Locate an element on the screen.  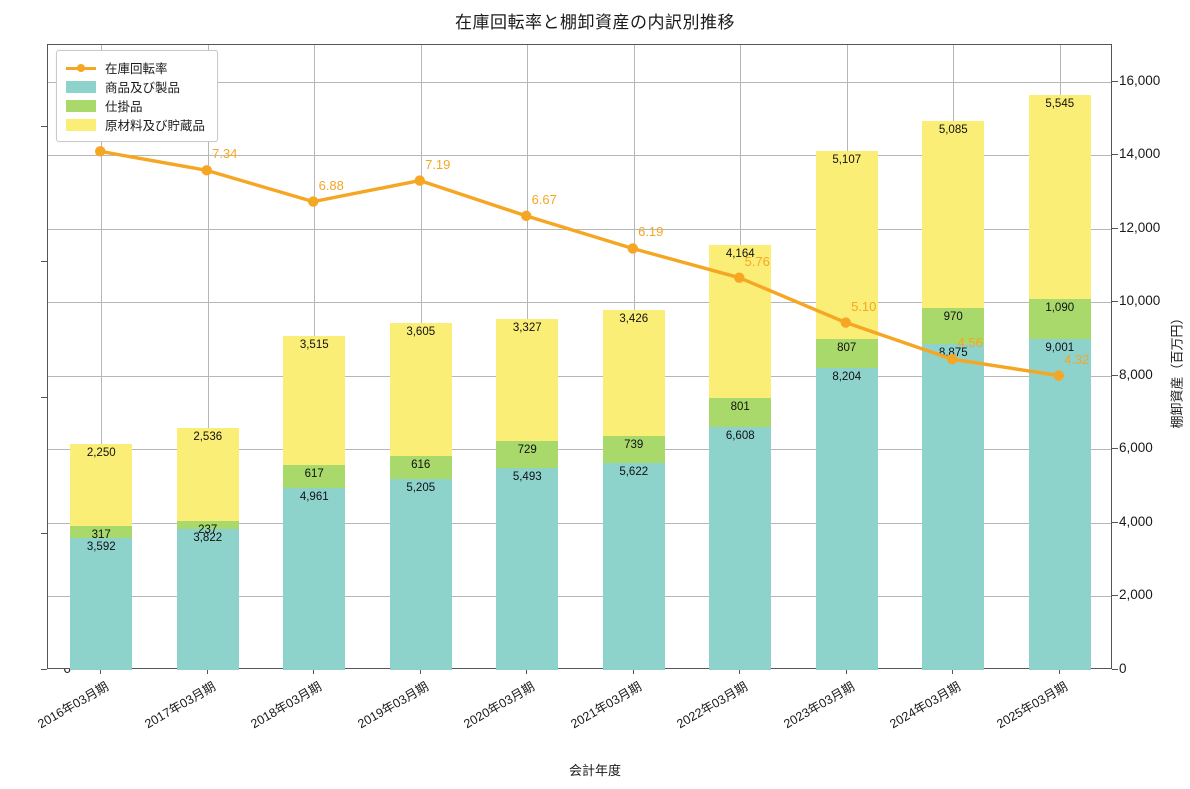
y-tick-right: 8,000 is located at coordinates (1136, 374).